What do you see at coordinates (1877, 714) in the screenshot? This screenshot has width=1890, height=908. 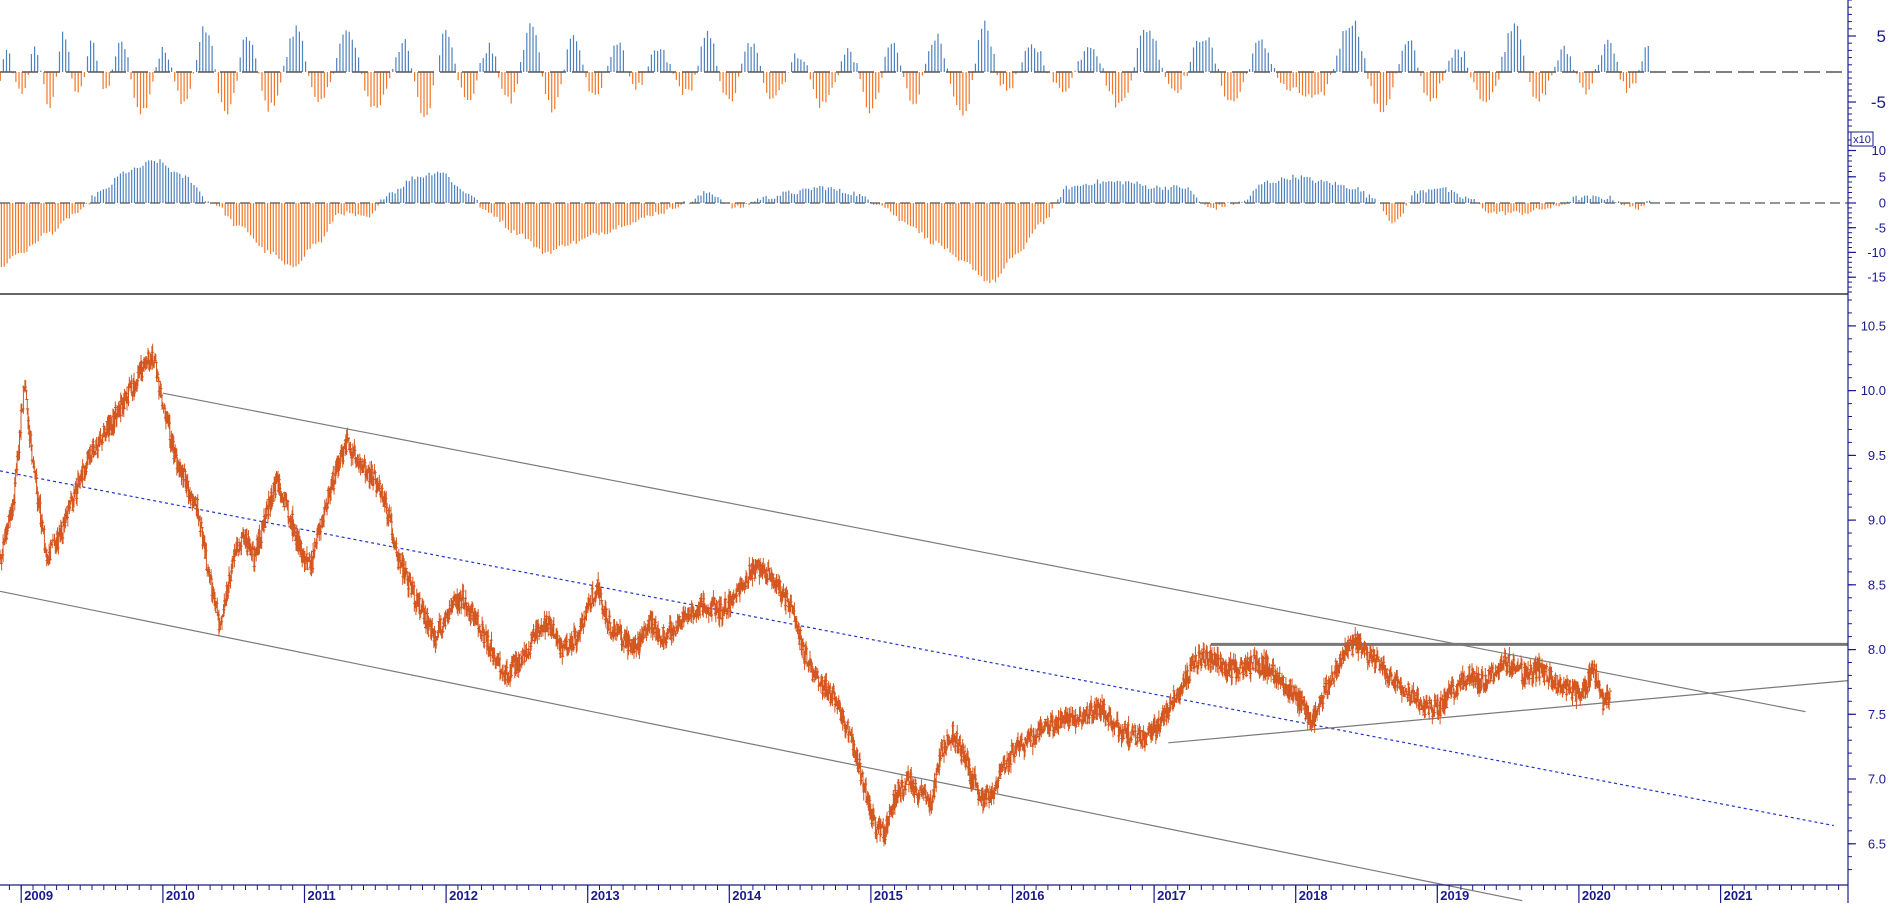 I see `price-y-tick-label: 7.5` at bounding box center [1877, 714].